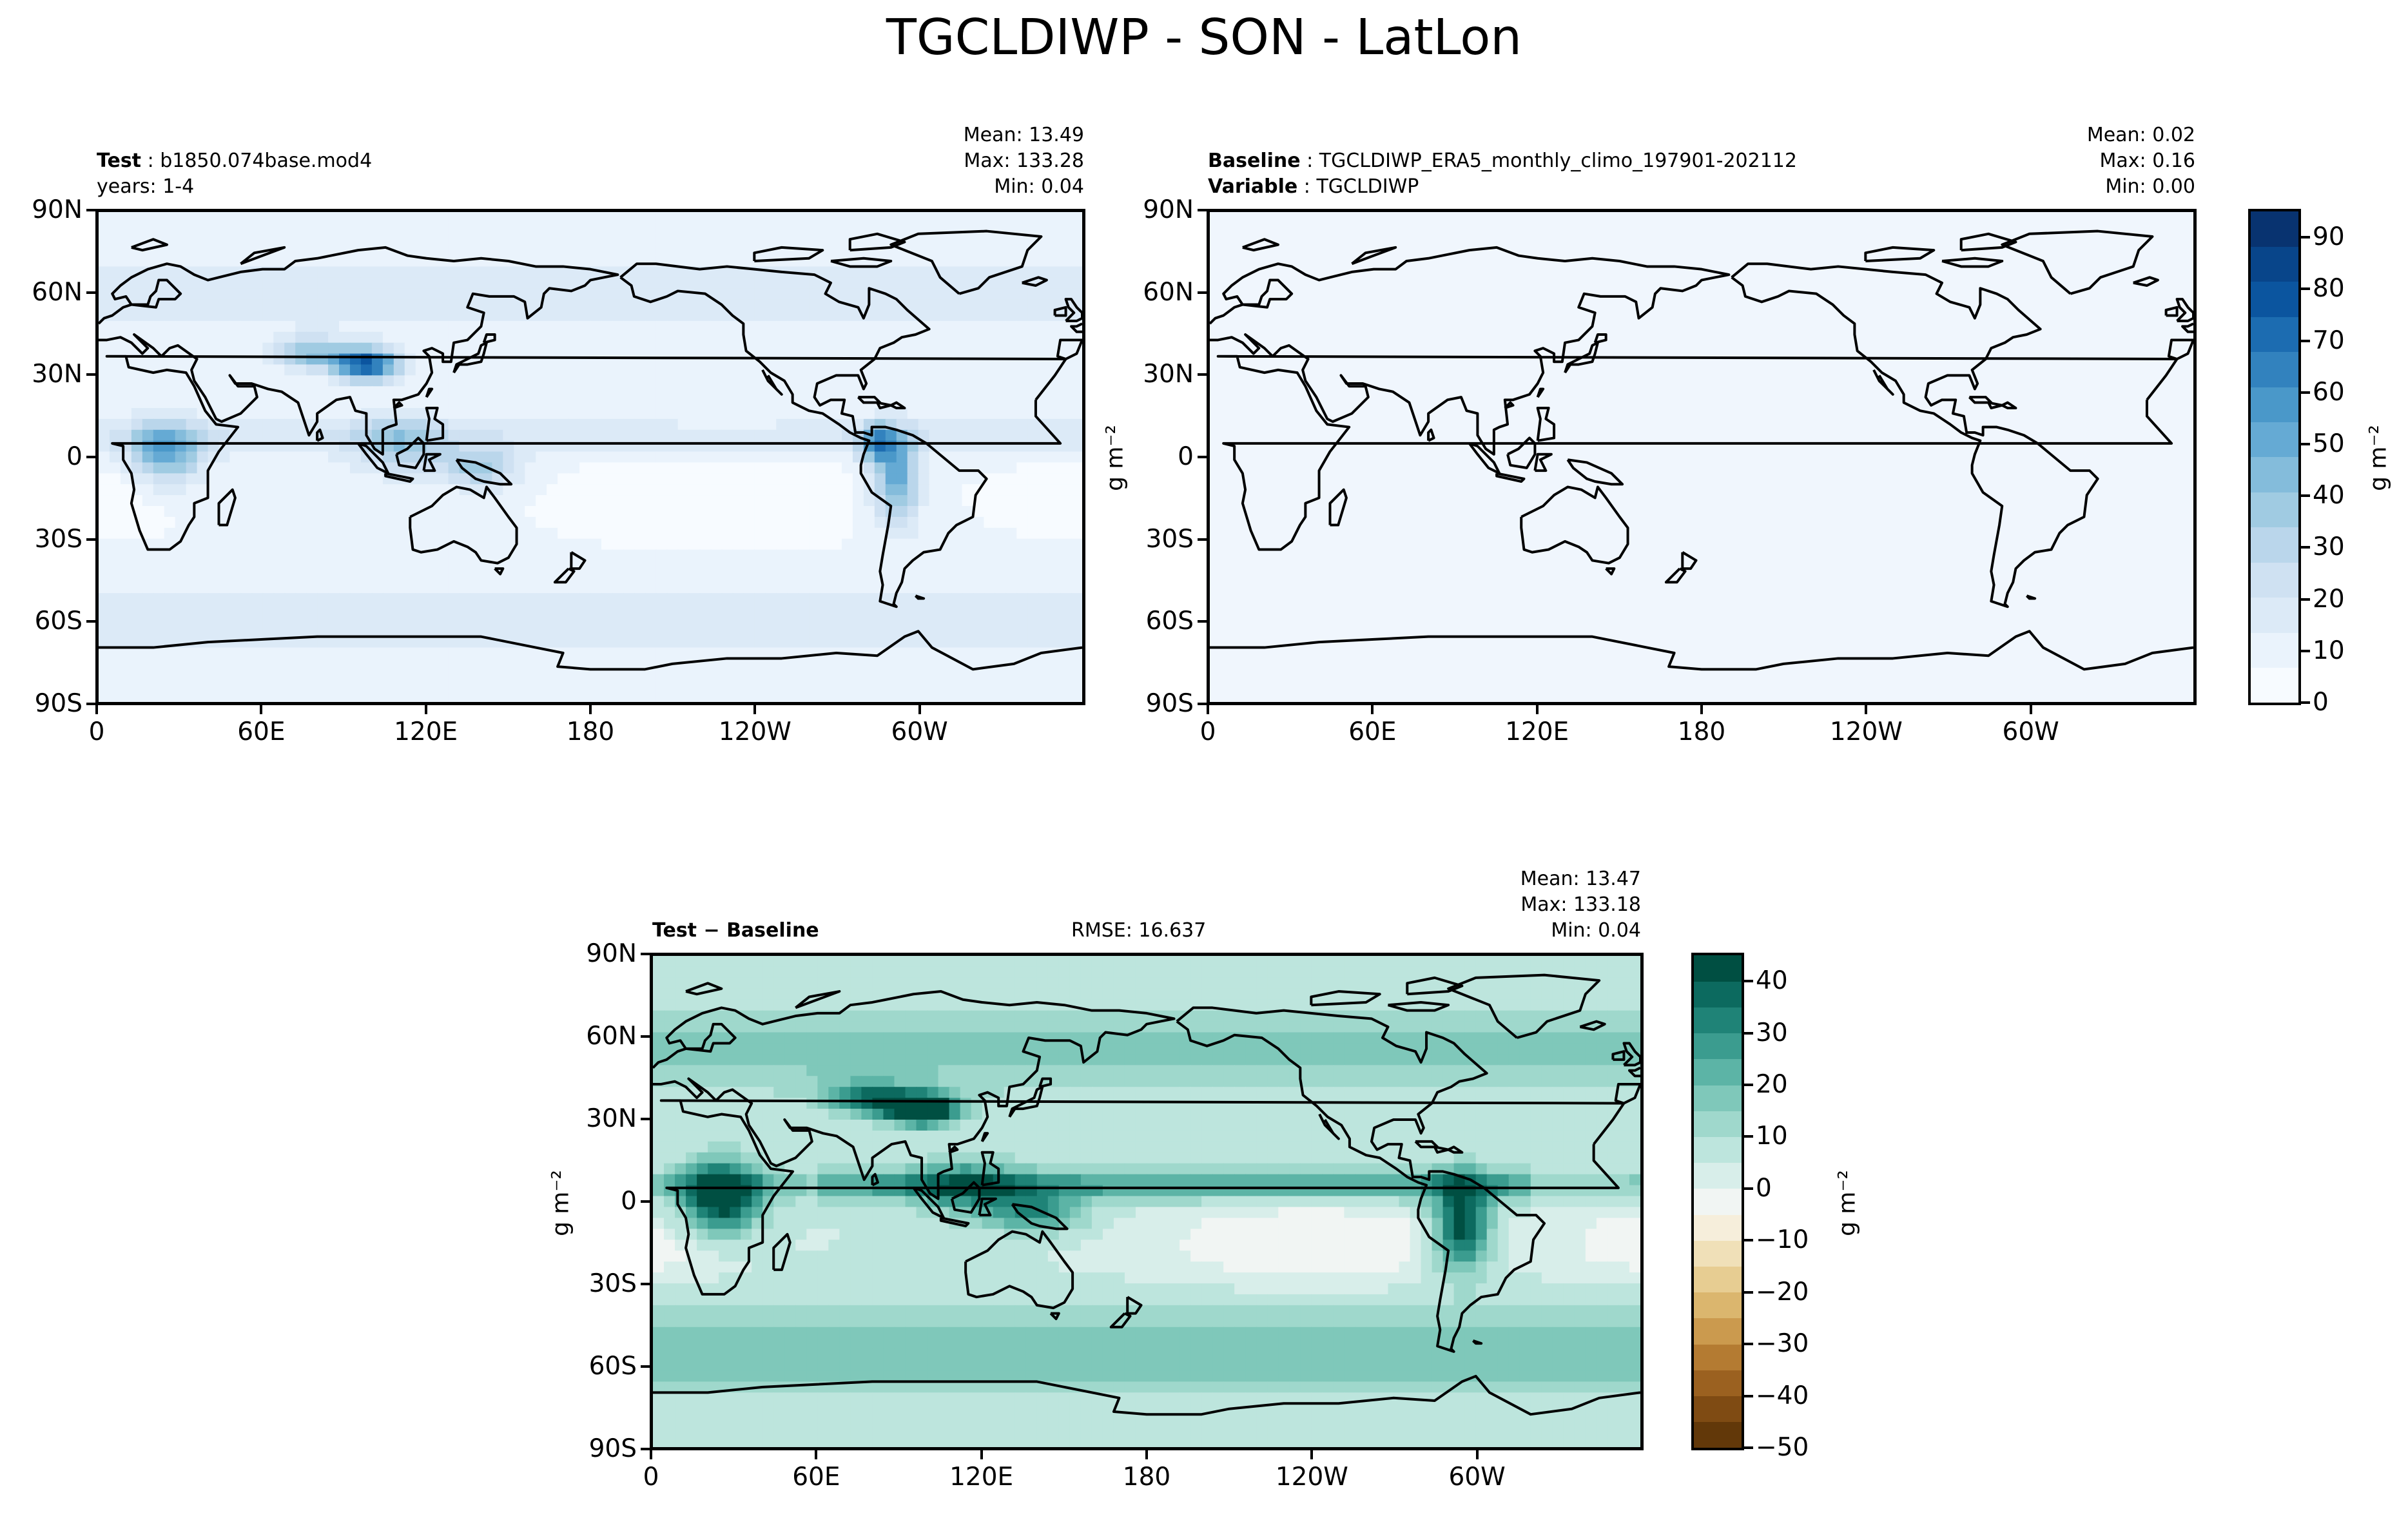 The width and height of the screenshot is (2408, 1518). Describe the element at coordinates (1307, 186) in the screenshot. I see `baseline-variable-colon: :` at that location.